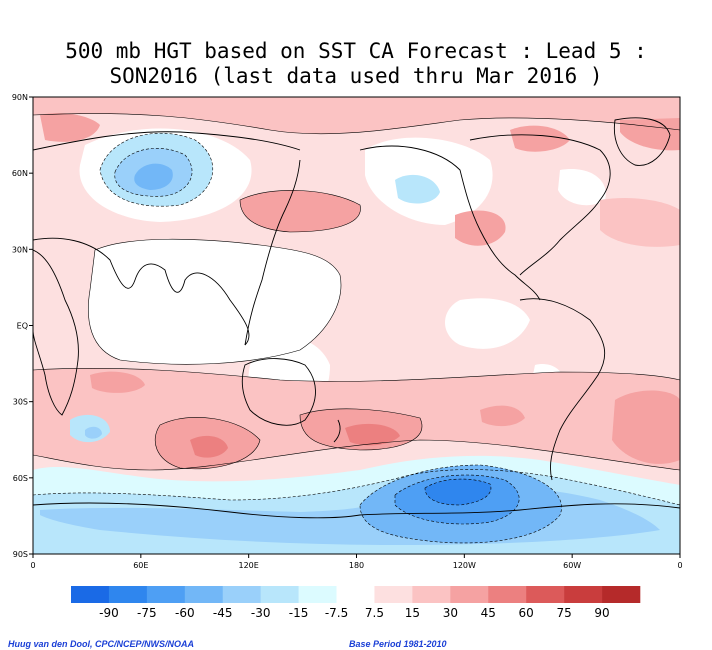  What do you see at coordinates (336, 613) in the screenshot?
I see `legend-label: -7.5` at bounding box center [336, 613].